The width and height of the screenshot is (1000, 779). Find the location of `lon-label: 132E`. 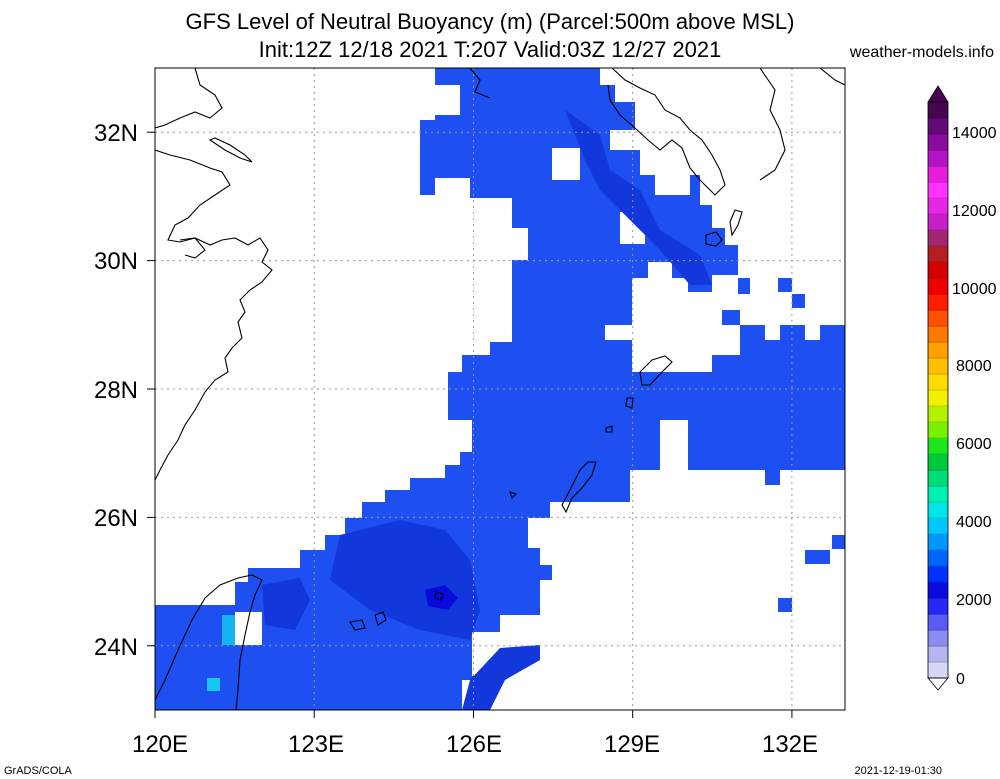

lon-label: 132E is located at coordinates (790, 744).